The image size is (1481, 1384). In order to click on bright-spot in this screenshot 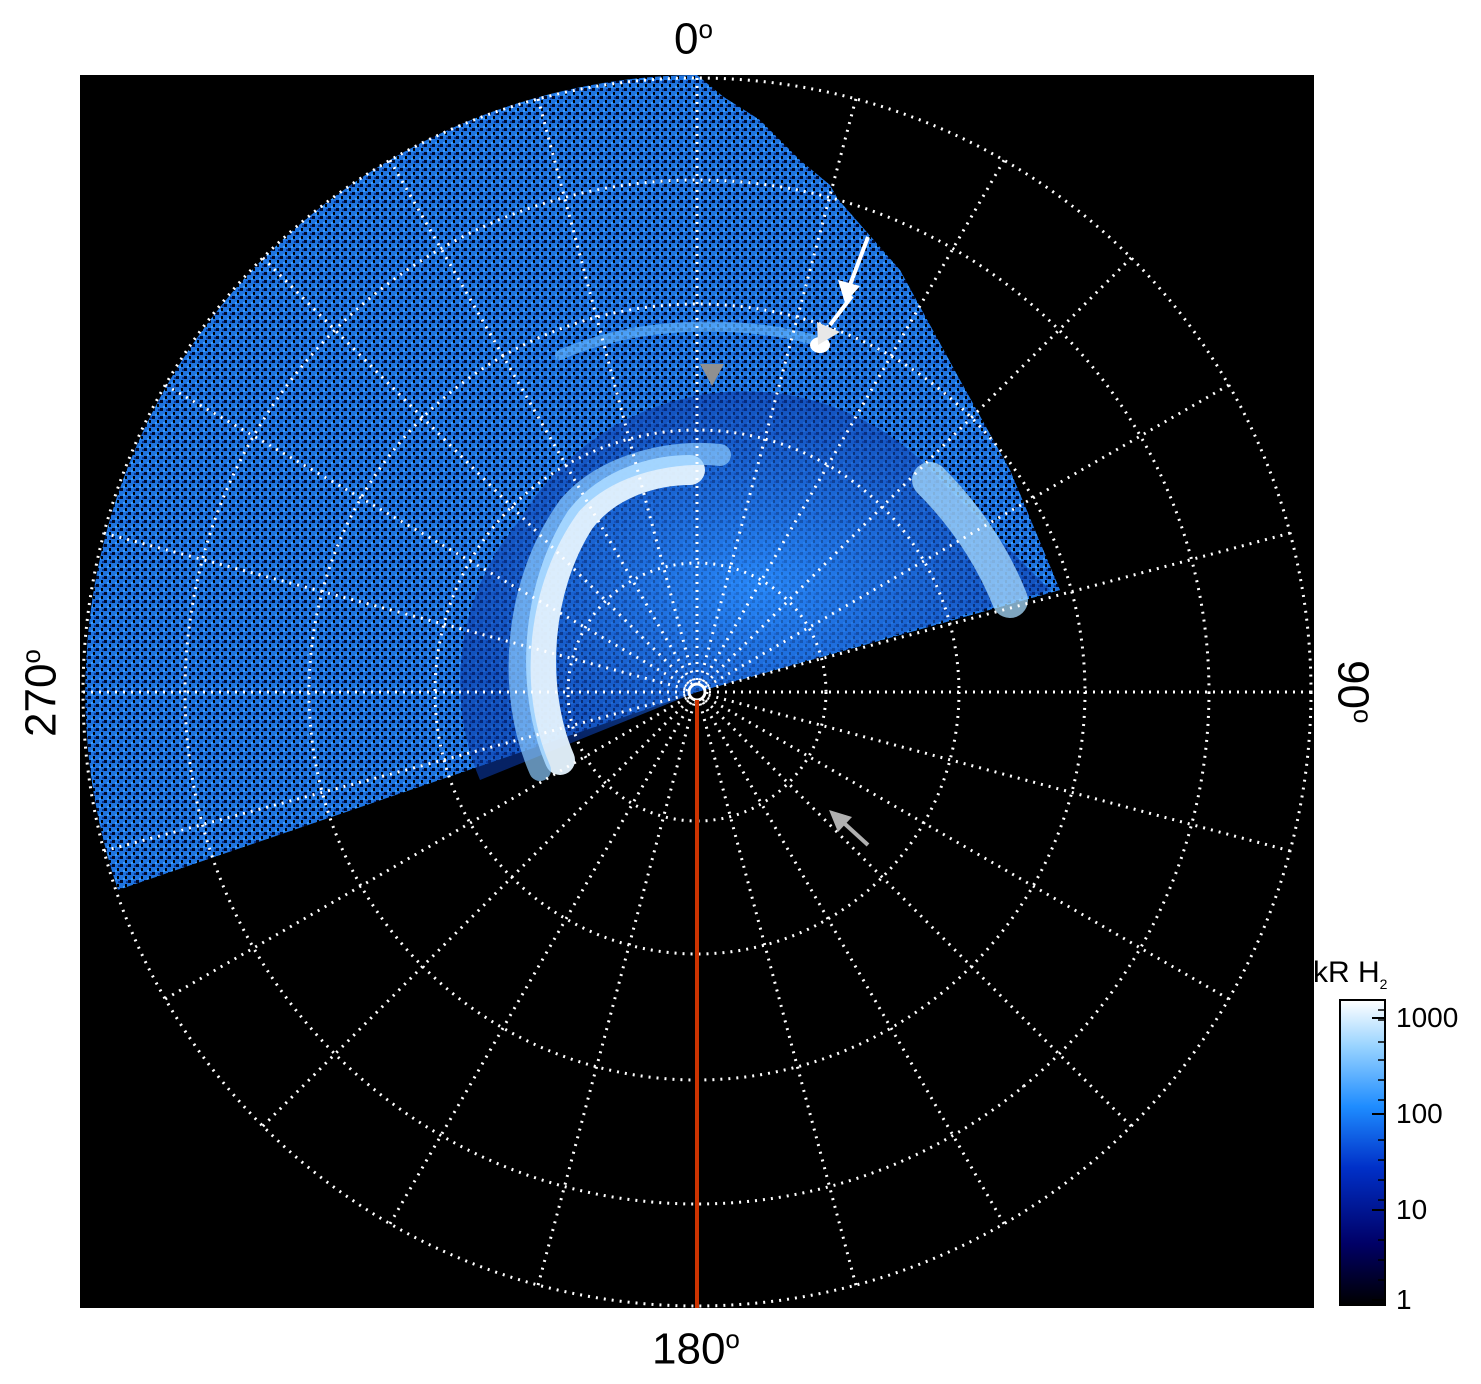, I will do `click(820, 345)`.